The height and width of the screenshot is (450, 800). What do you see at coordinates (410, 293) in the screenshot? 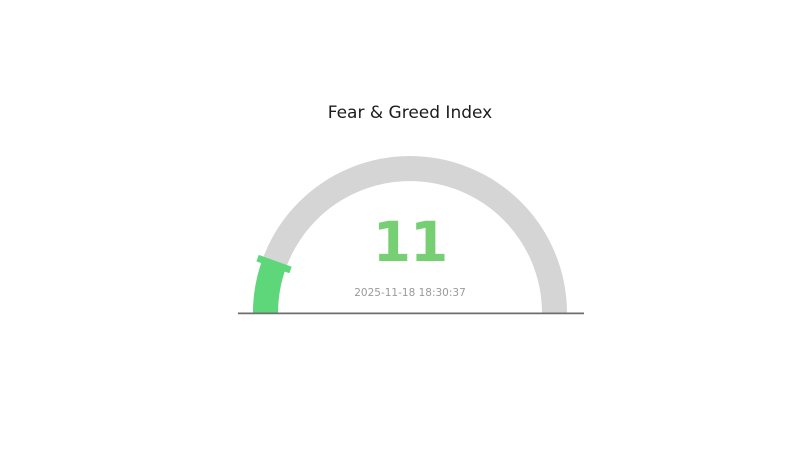
I see `gauge-timestamp: 2025-11-18 18:30:37` at bounding box center [410, 293].